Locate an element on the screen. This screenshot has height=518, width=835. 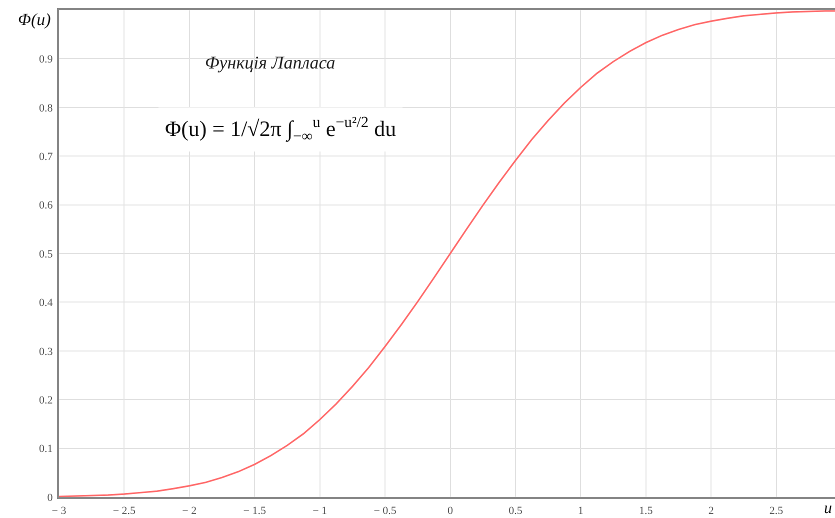
x-tick-label: 2.5 is located at coordinates (776, 511).